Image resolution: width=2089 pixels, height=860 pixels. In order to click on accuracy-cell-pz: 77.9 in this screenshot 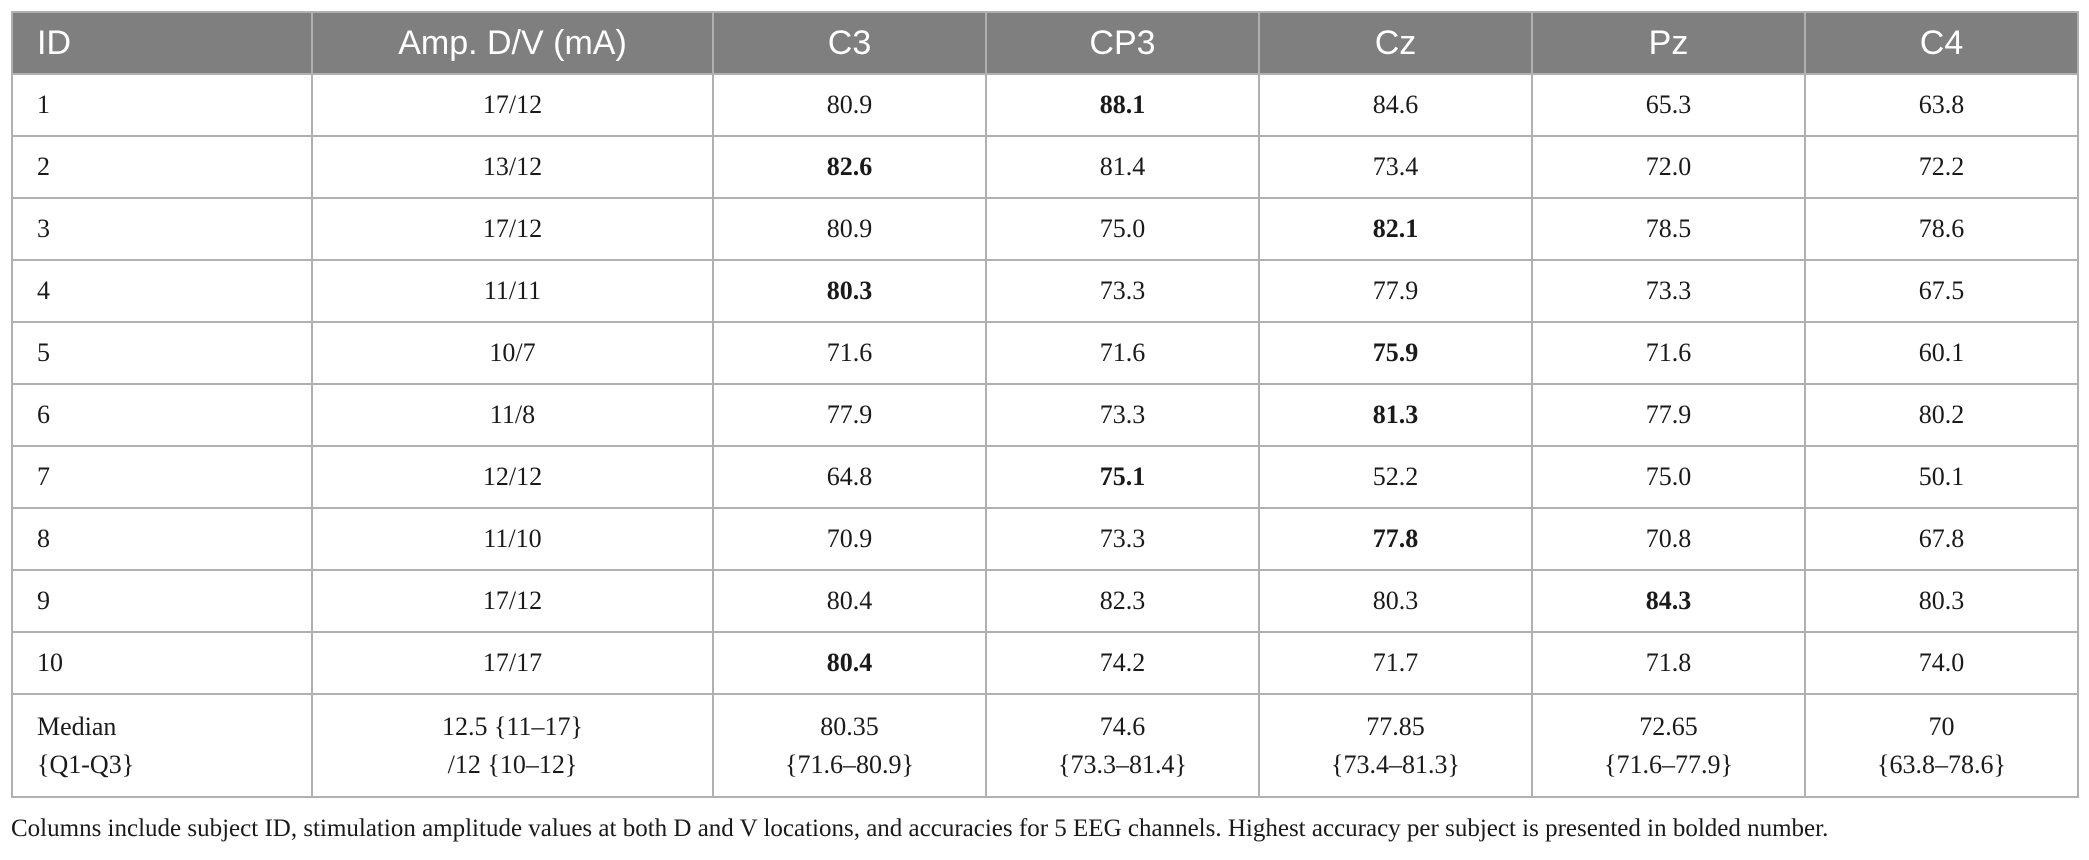, I will do `click(1668, 415)`.